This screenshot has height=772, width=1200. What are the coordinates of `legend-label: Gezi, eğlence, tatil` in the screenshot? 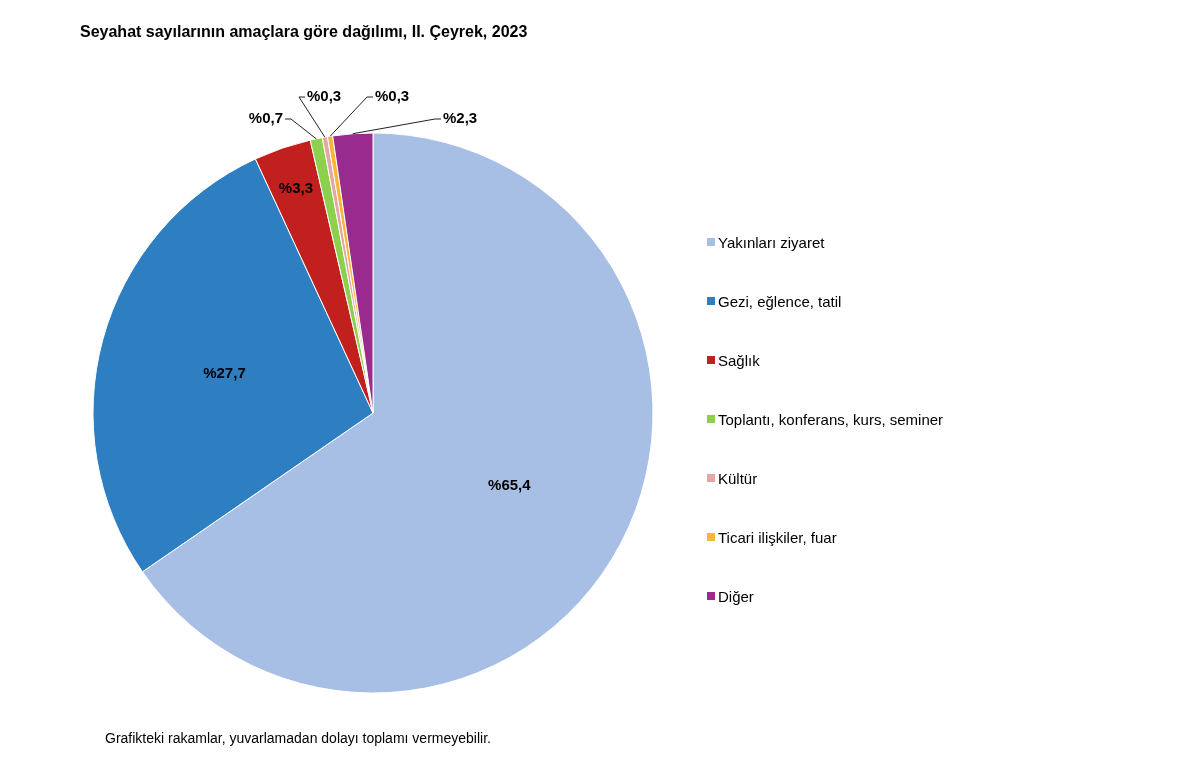 It's located at (780, 302).